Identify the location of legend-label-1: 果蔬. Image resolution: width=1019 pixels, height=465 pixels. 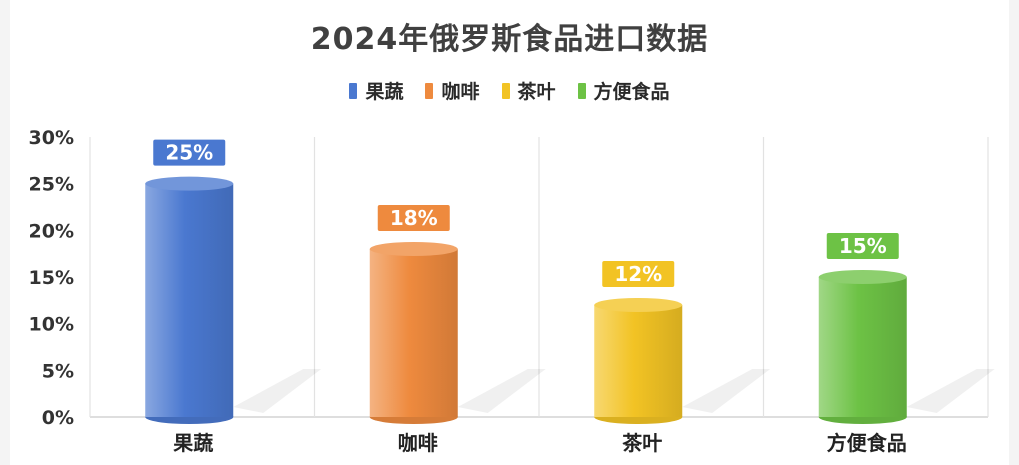
(384, 92).